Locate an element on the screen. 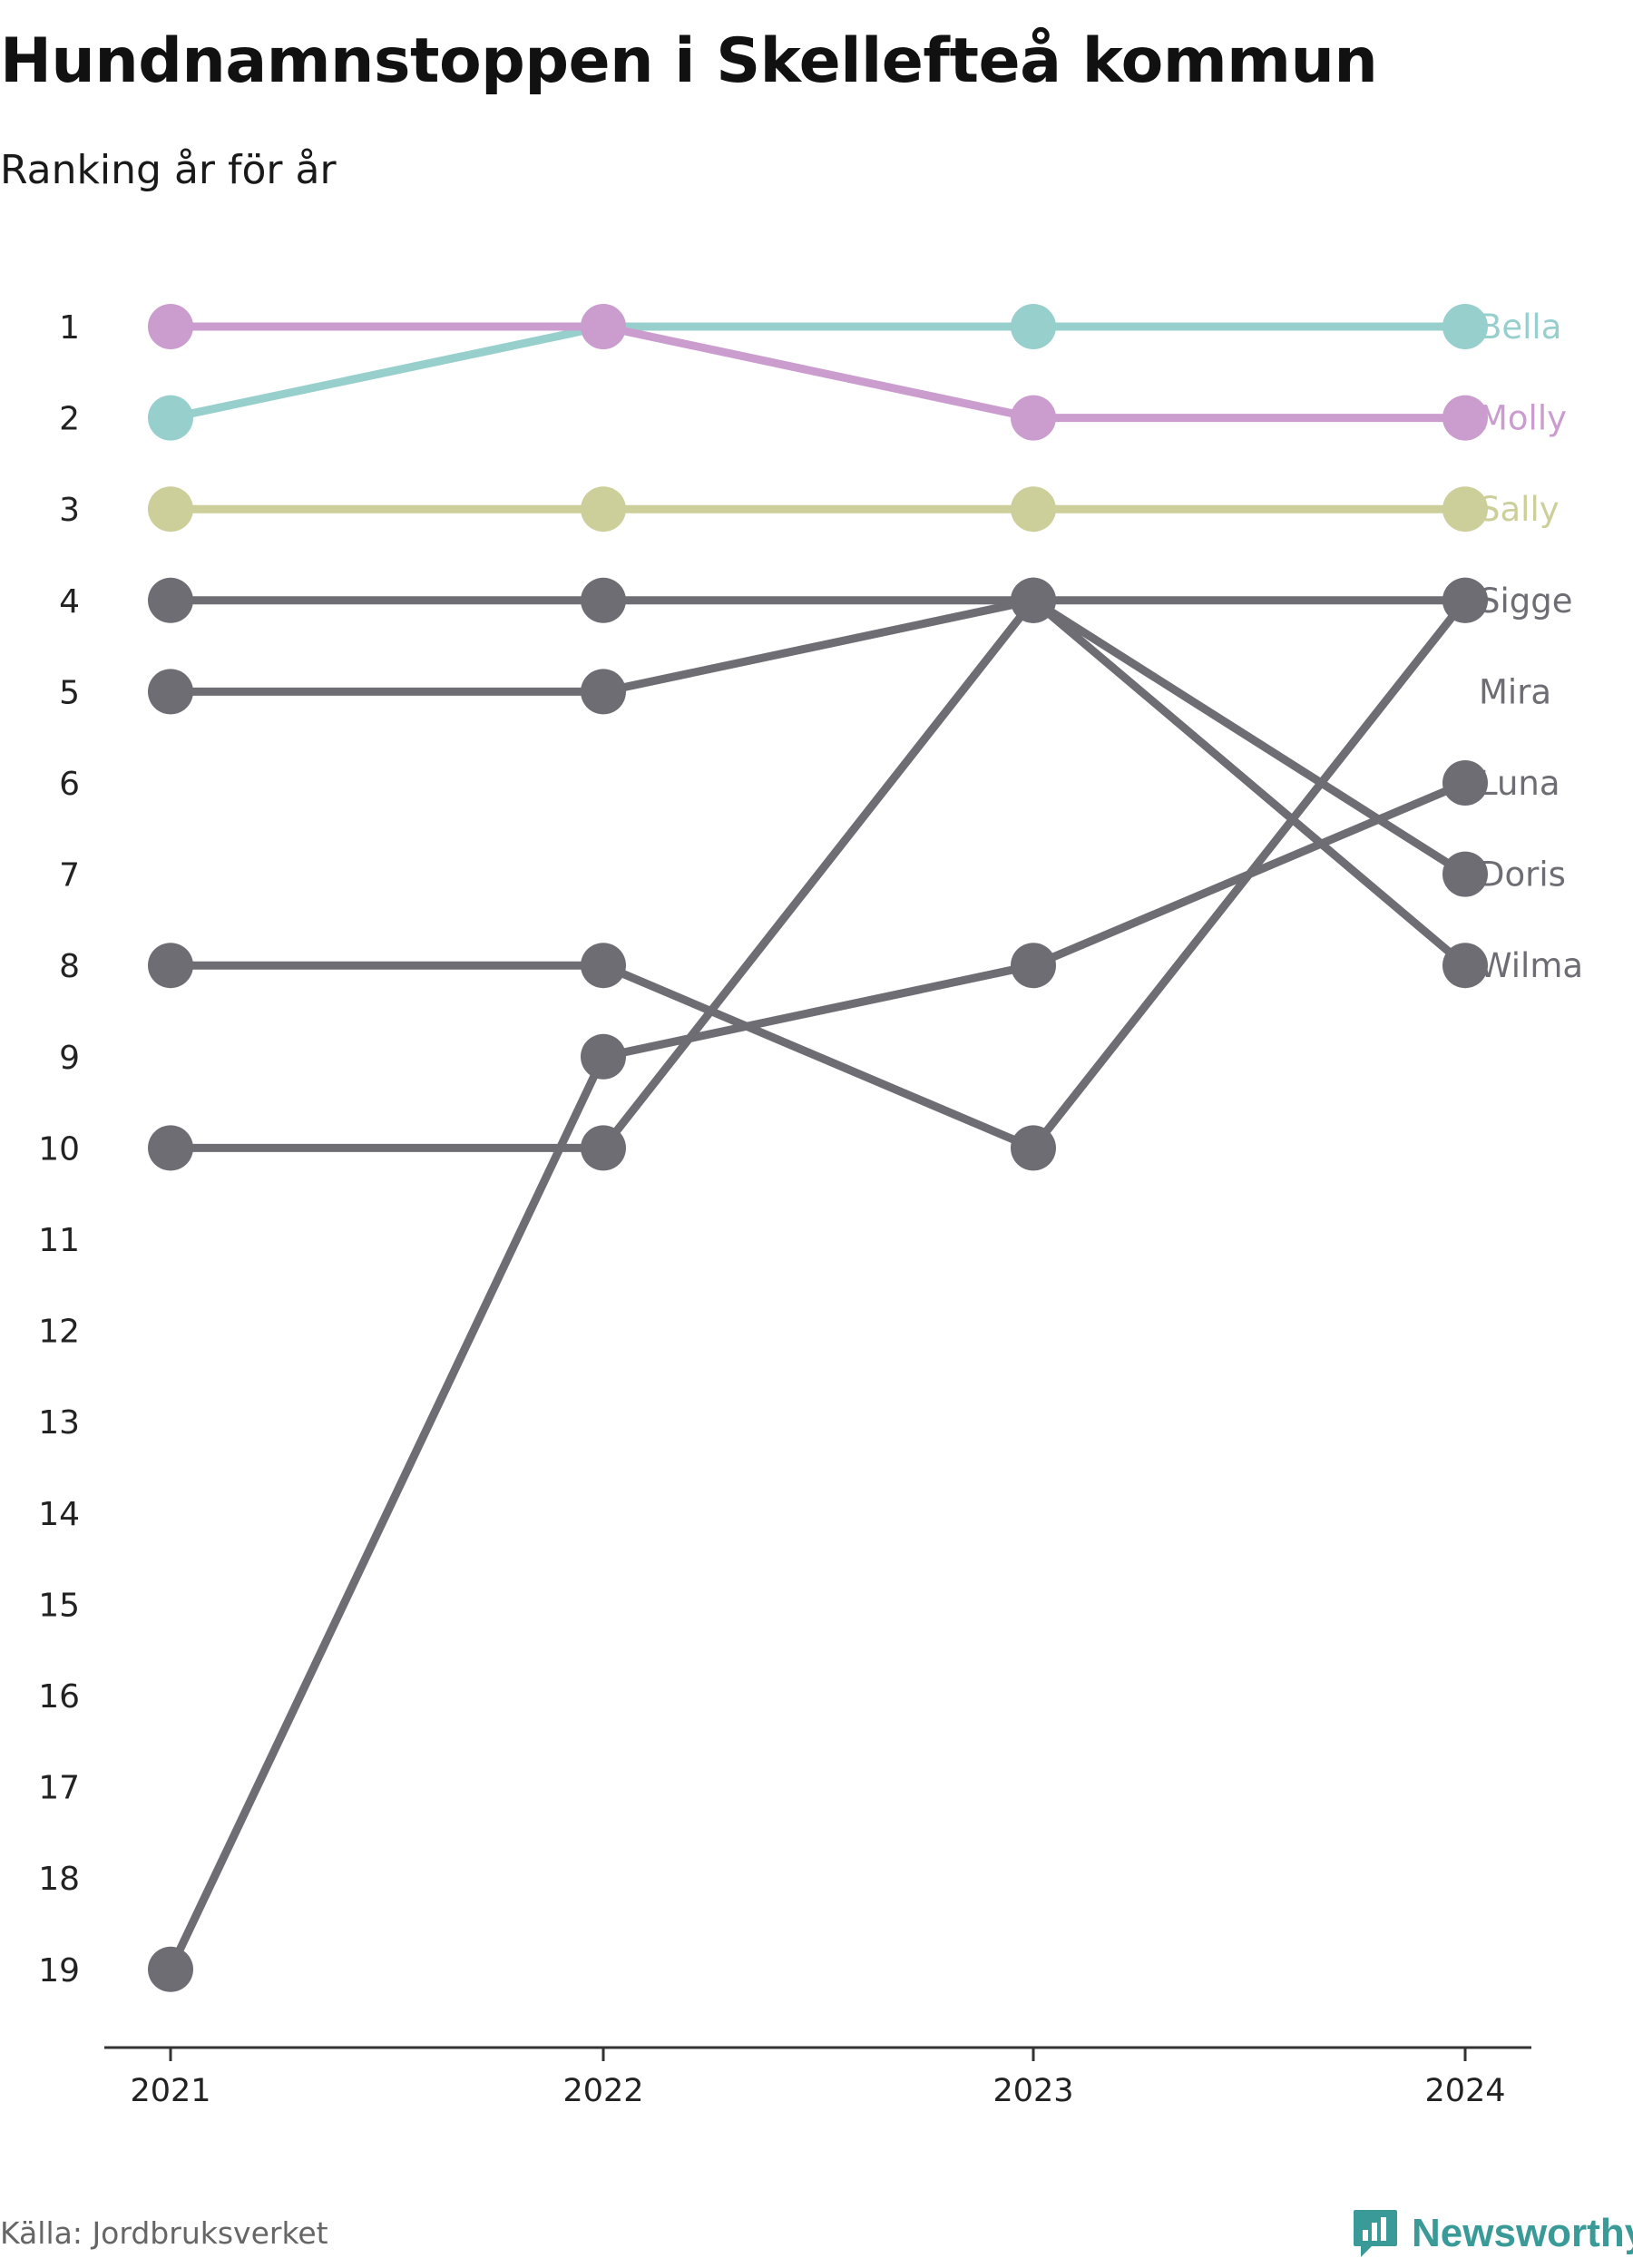  end-labels: Bella Molly Sally Sigge Mira Luna Doris Wilma is located at coordinates (1531, 647).